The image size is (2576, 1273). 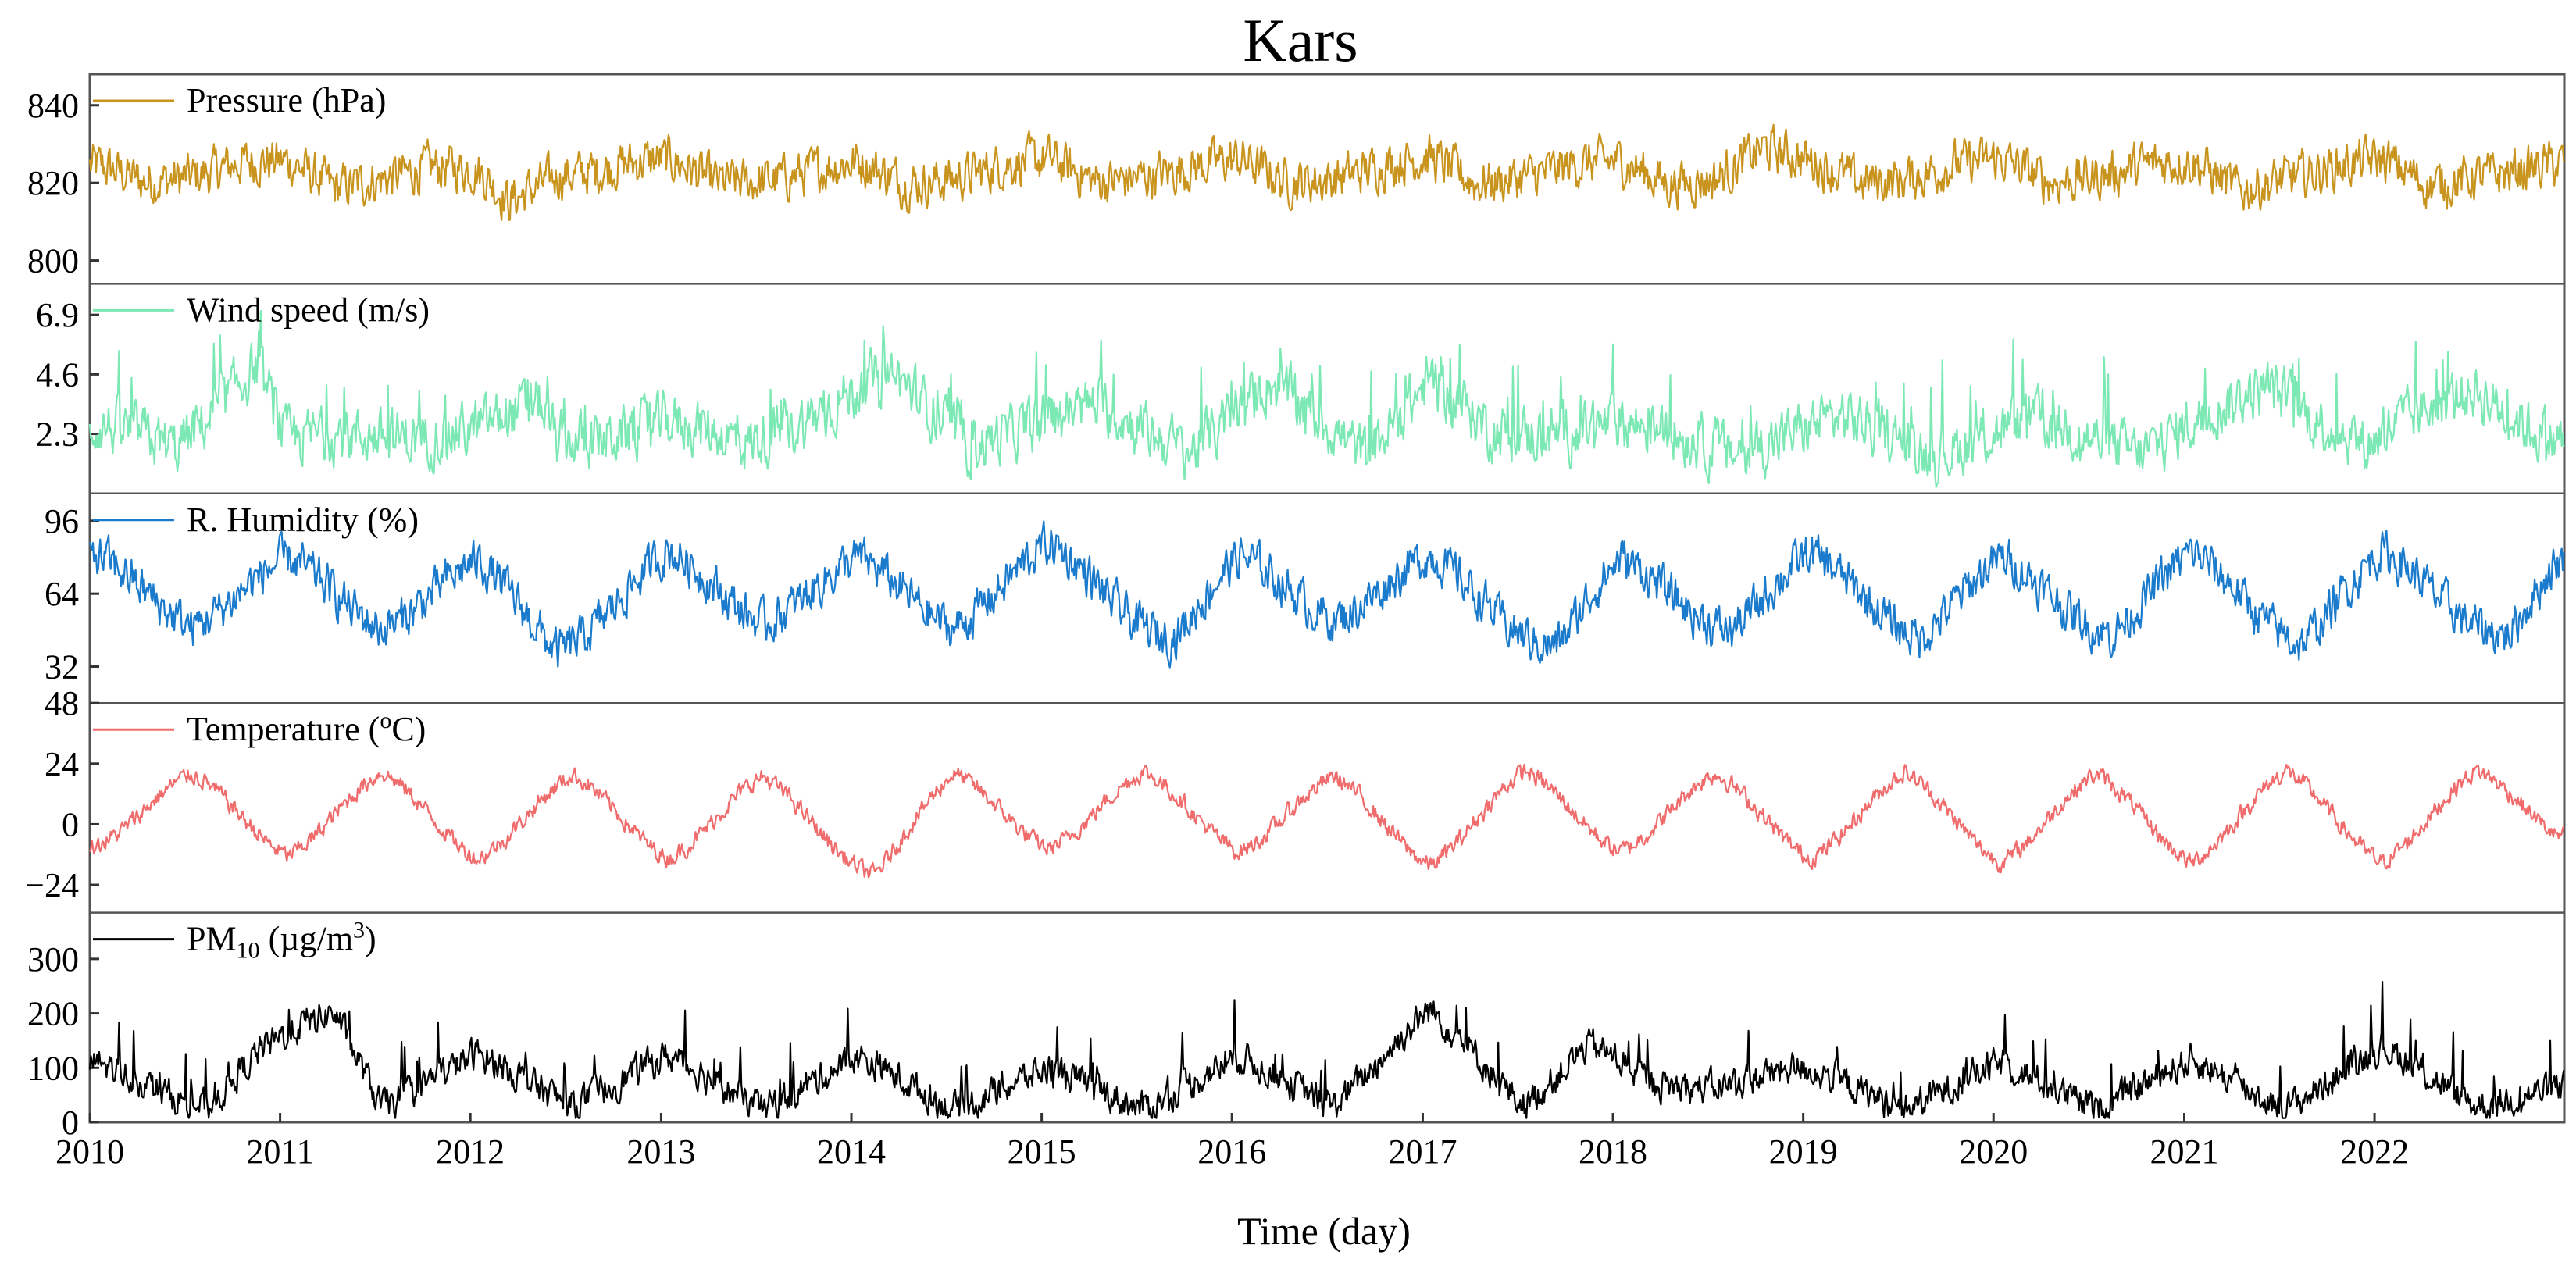 What do you see at coordinates (1231, 1152) in the screenshot?
I see `x-tick-label: 2016` at bounding box center [1231, 1152].